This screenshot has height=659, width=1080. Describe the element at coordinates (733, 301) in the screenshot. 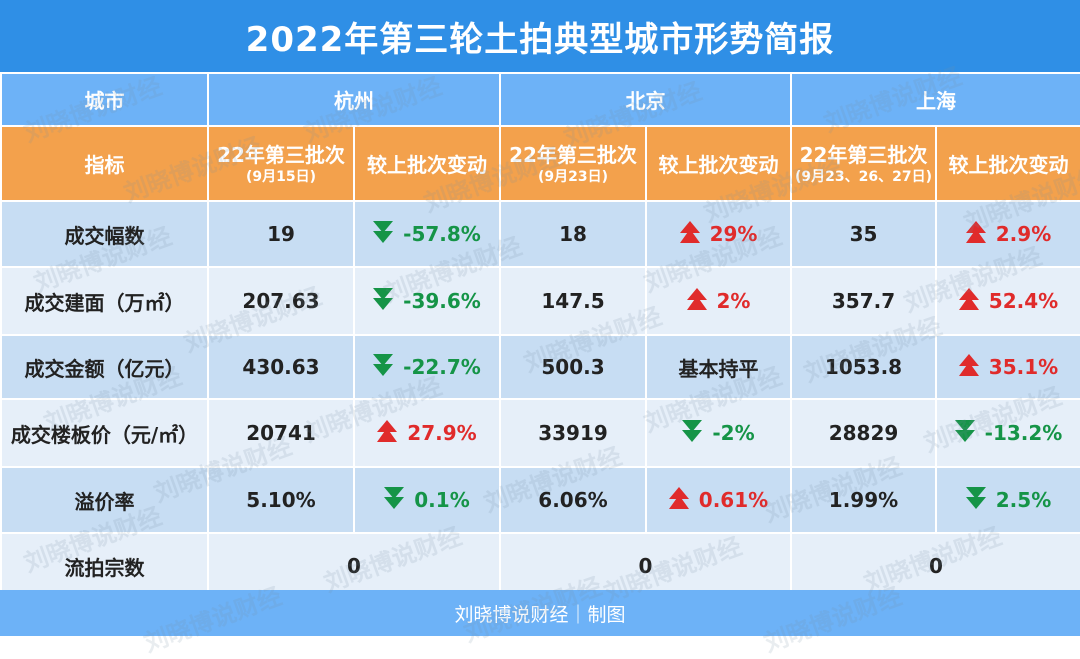

I see `change-value: 2%` at that location.